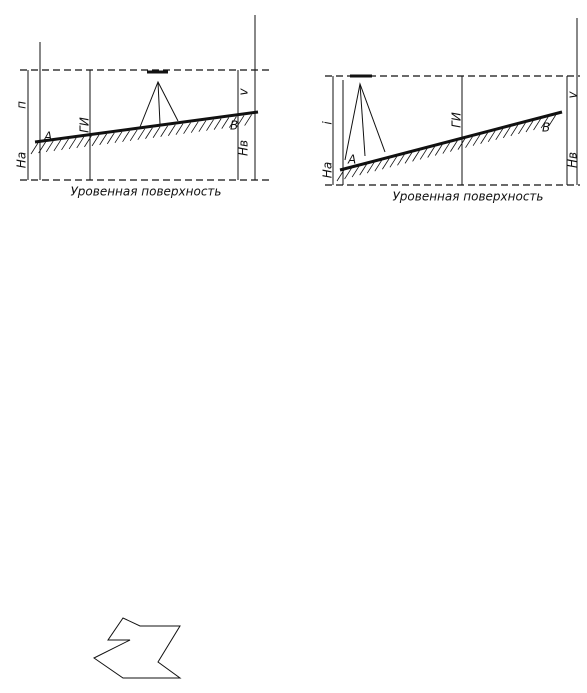 The width and height of the screenshot is (587, 693). Describe the element at coordinates (143, 107) in the screenshot. I see `left-diagram: п ГИ v Hа Hв A B Уровенная поверхность` at that location.